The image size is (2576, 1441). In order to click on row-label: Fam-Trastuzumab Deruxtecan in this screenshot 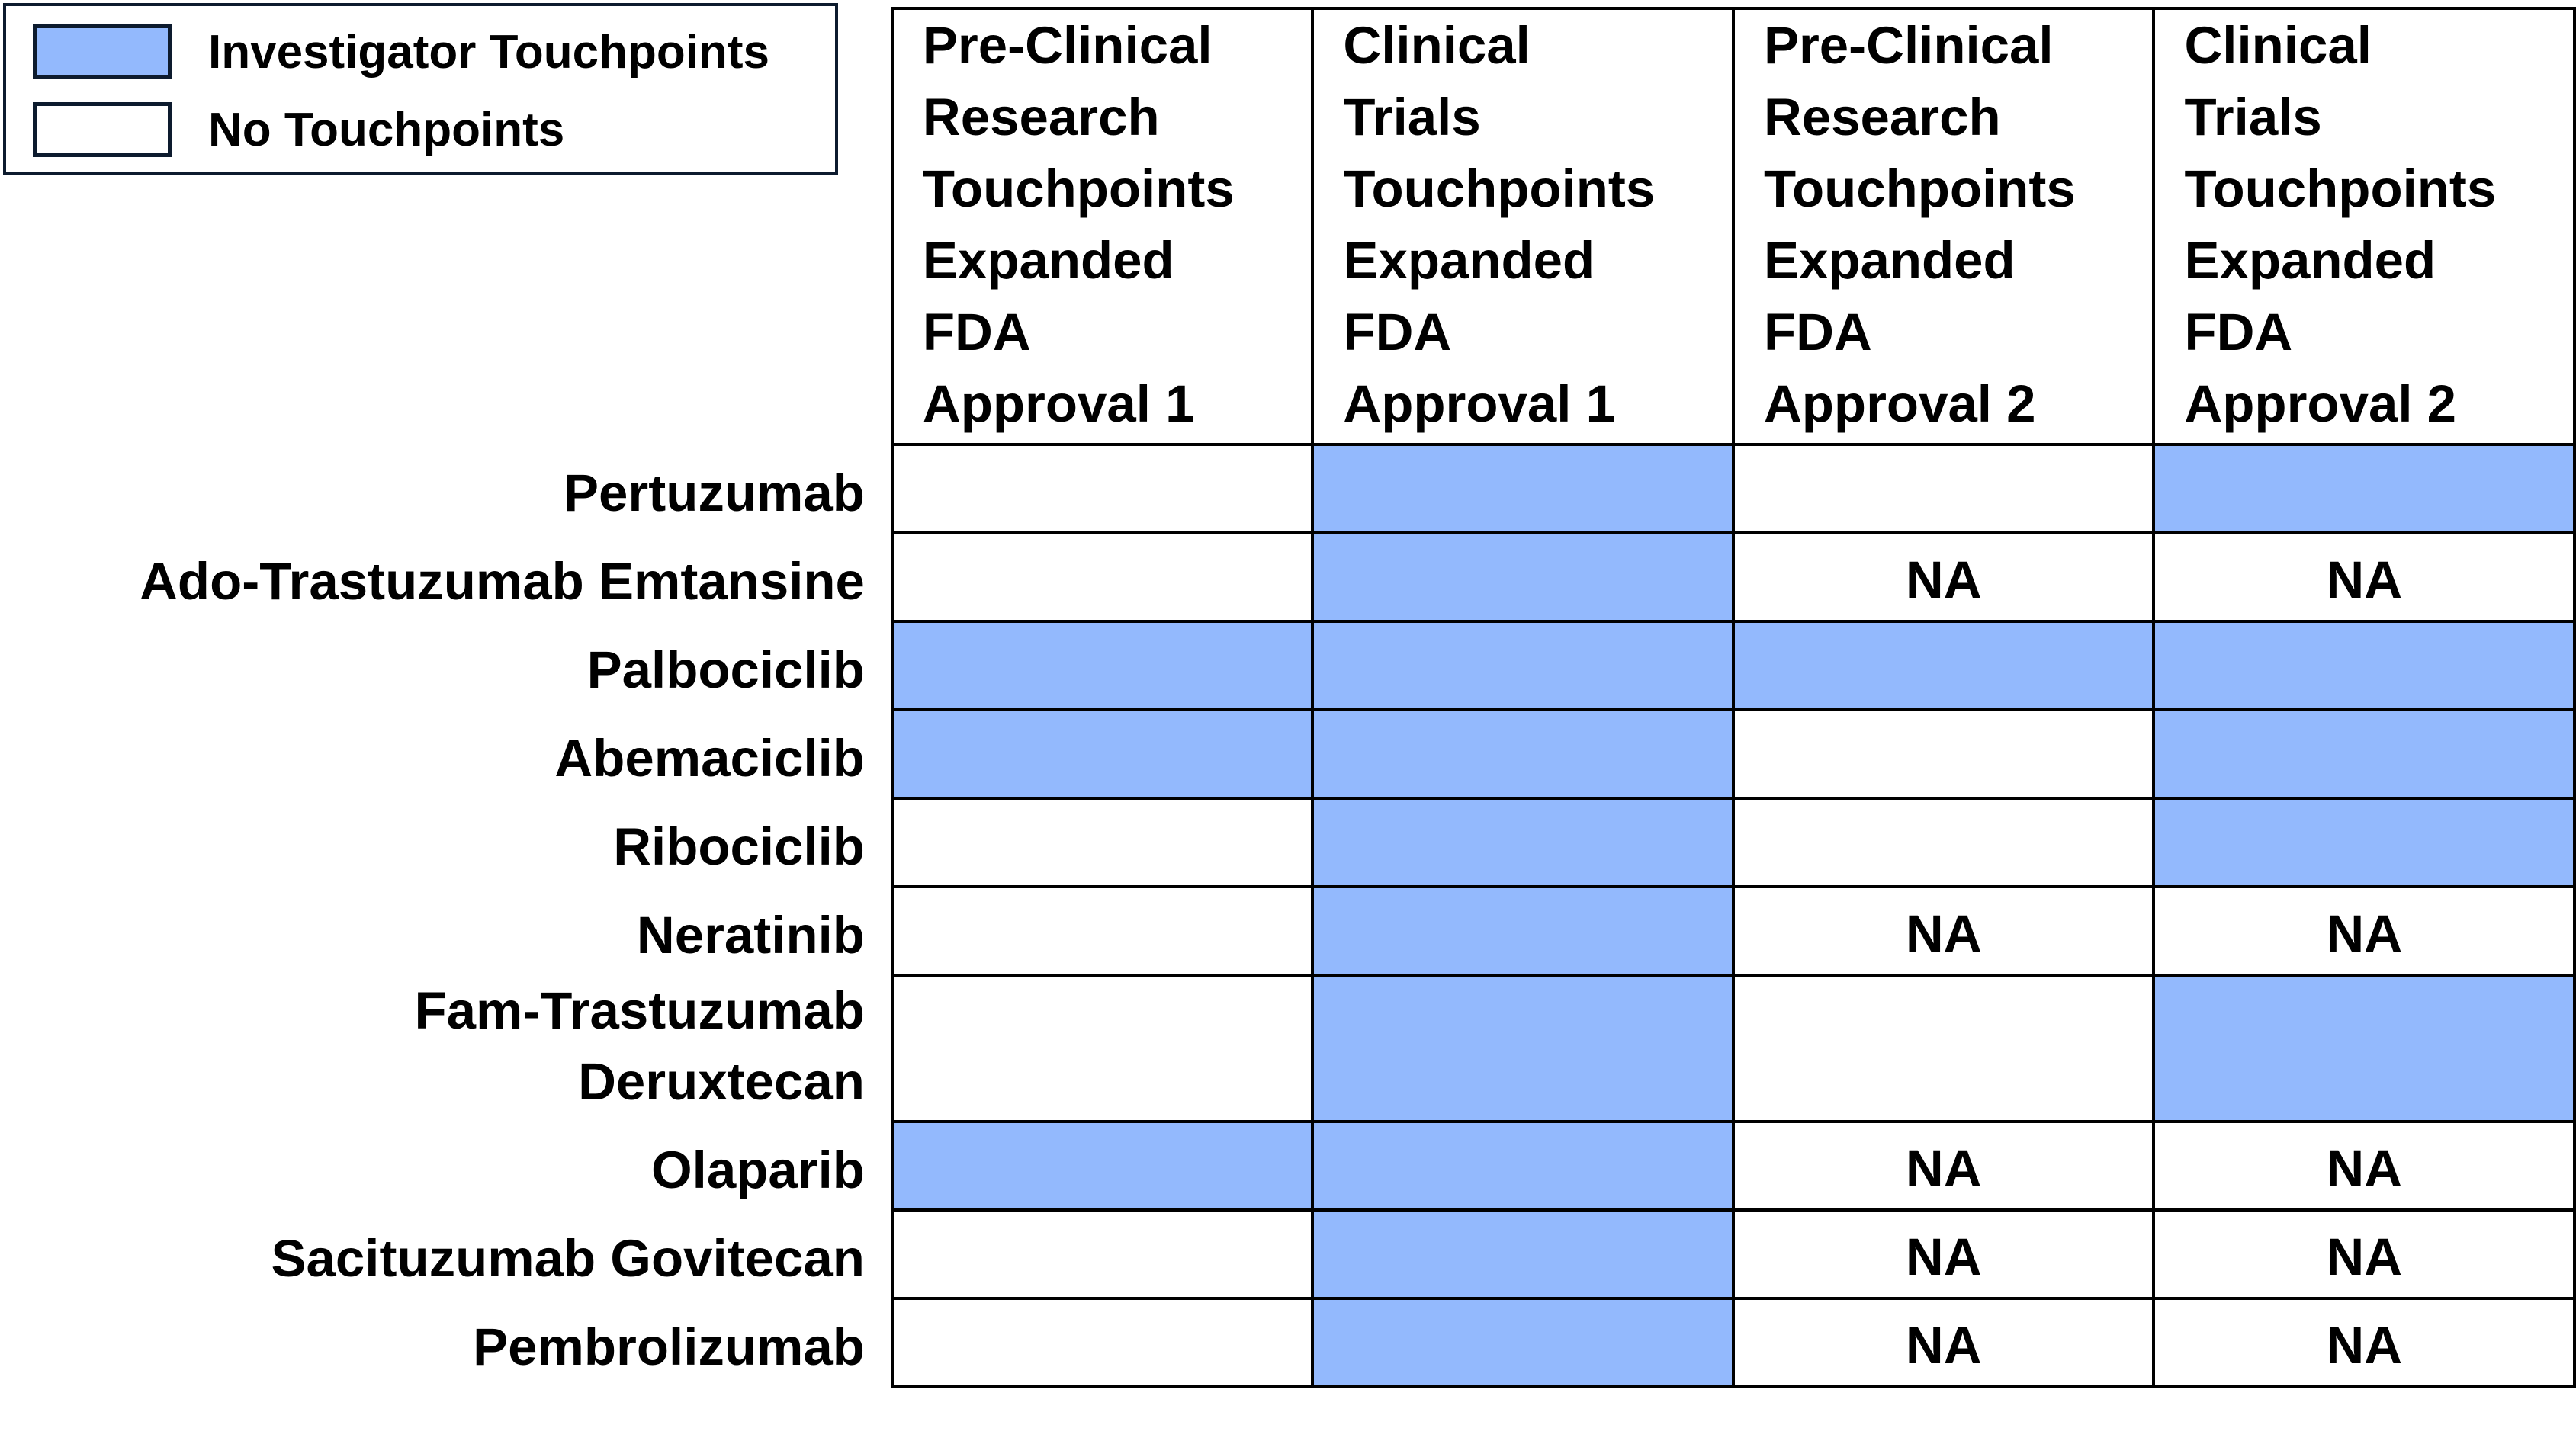, I will do `click(639, 1046)`.